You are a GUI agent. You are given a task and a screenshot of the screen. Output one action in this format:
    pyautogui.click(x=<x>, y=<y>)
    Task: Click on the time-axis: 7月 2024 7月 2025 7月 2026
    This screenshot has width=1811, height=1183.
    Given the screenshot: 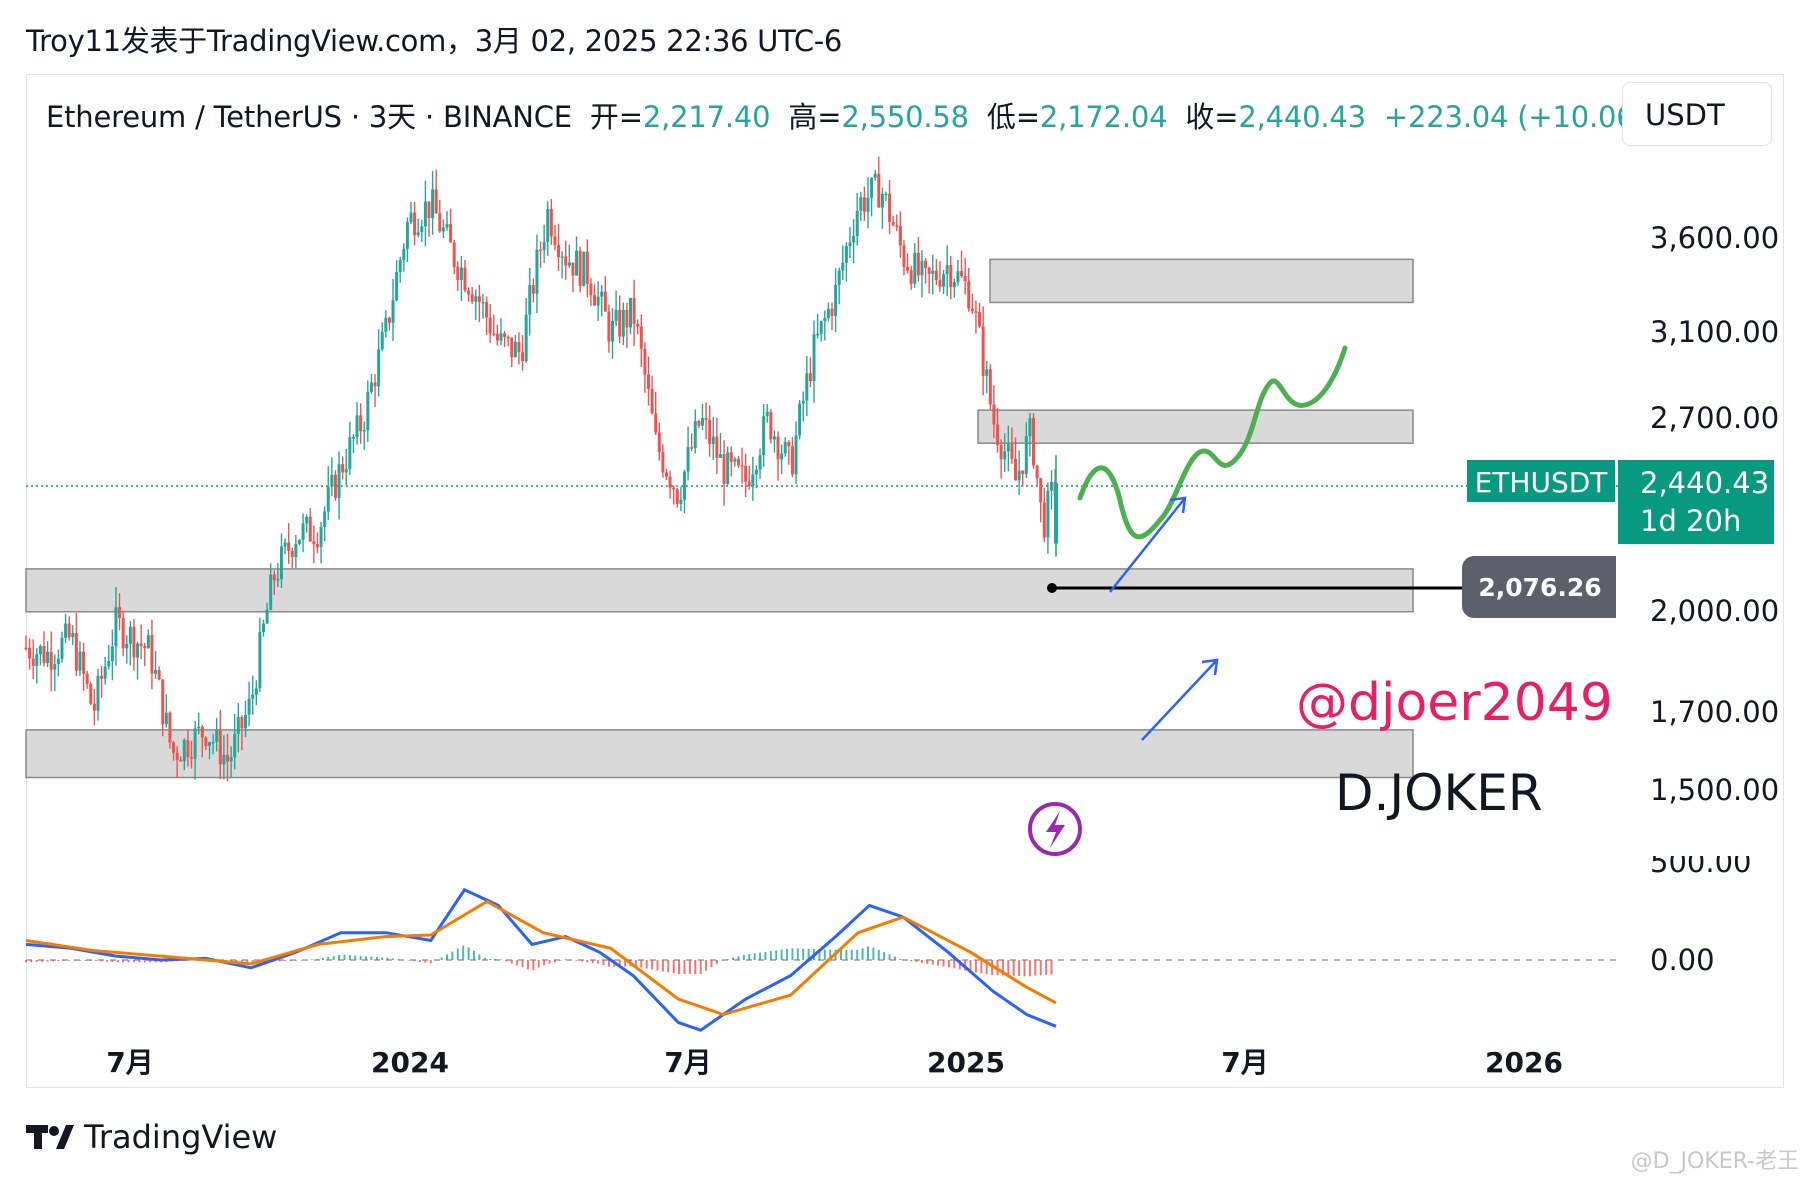 What is the action you would take?
    pyautogui.click(x=834, y=1062)
    